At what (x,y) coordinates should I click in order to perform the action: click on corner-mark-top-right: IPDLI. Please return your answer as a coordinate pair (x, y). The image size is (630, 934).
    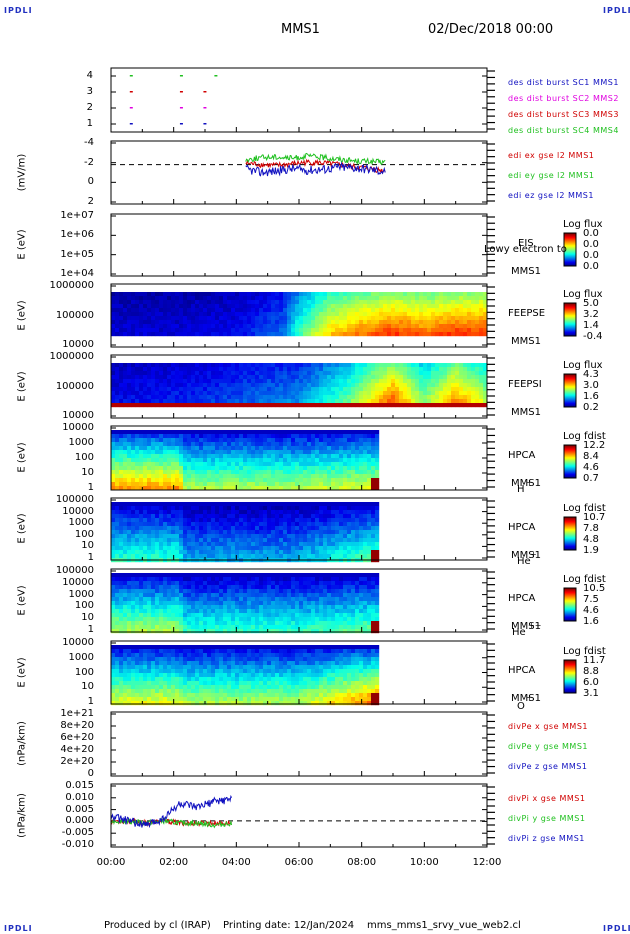
    Looking at the image, I should click on (616, 10).